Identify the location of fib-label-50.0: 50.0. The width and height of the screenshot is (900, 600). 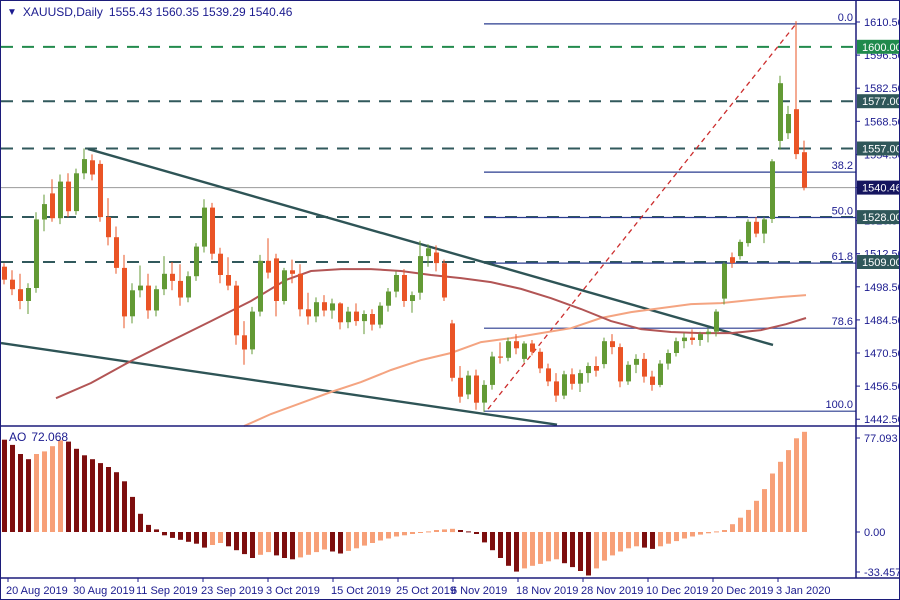
(842, 212).